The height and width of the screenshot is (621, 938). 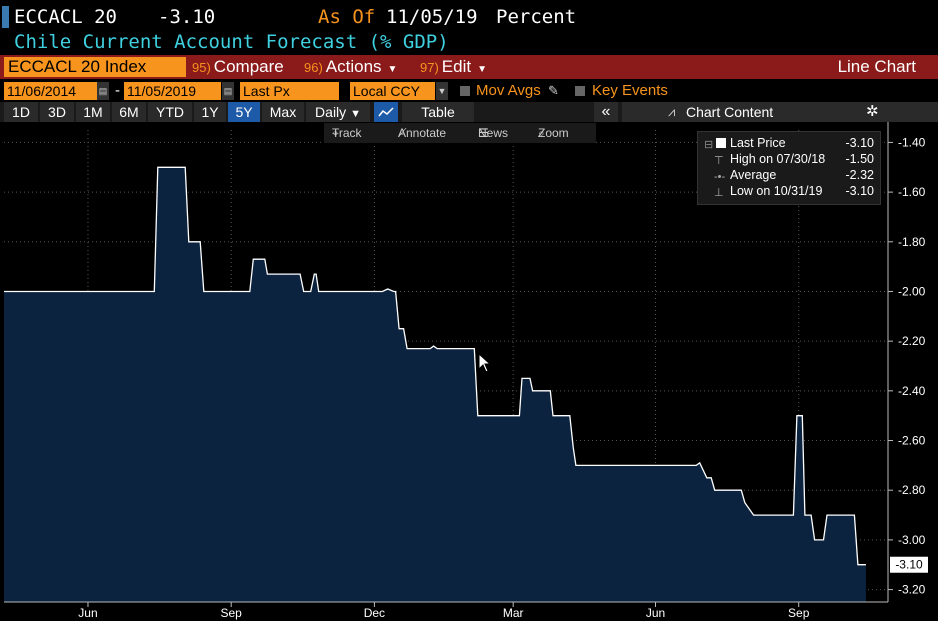 I want to click on frequency-label: Daily, so click(x=331, y=112).